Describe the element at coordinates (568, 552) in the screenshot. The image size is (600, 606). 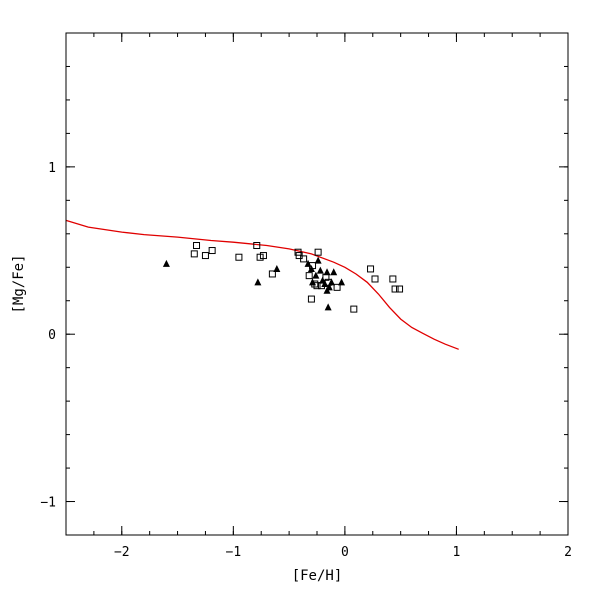
I see `x-tick-label: 2` at that location.